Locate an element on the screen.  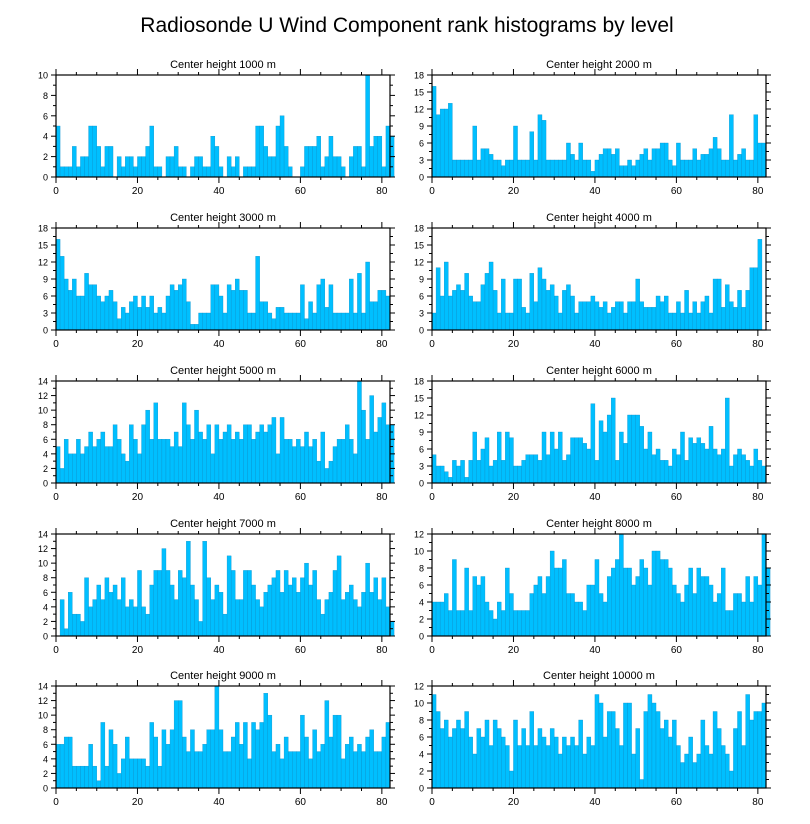
y-tick-label: 8 is located at coordinates (45, 578).